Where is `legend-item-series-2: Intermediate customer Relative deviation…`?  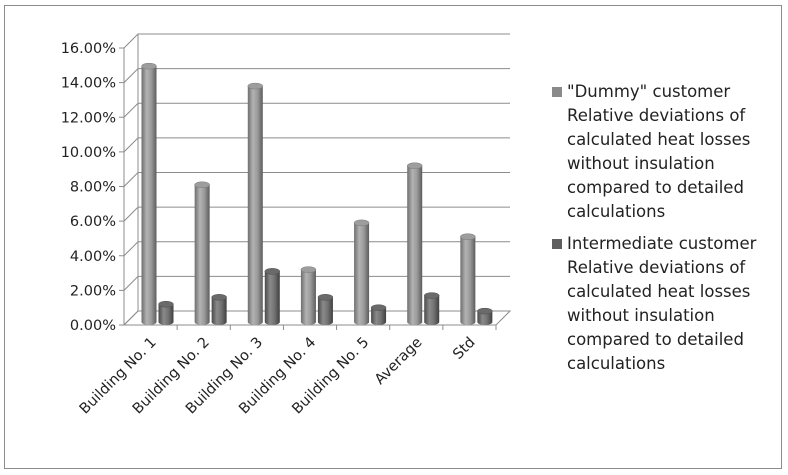
legend-item-series-2: Intermediate customer Relative deviation… is located at coordinates (666, 304).